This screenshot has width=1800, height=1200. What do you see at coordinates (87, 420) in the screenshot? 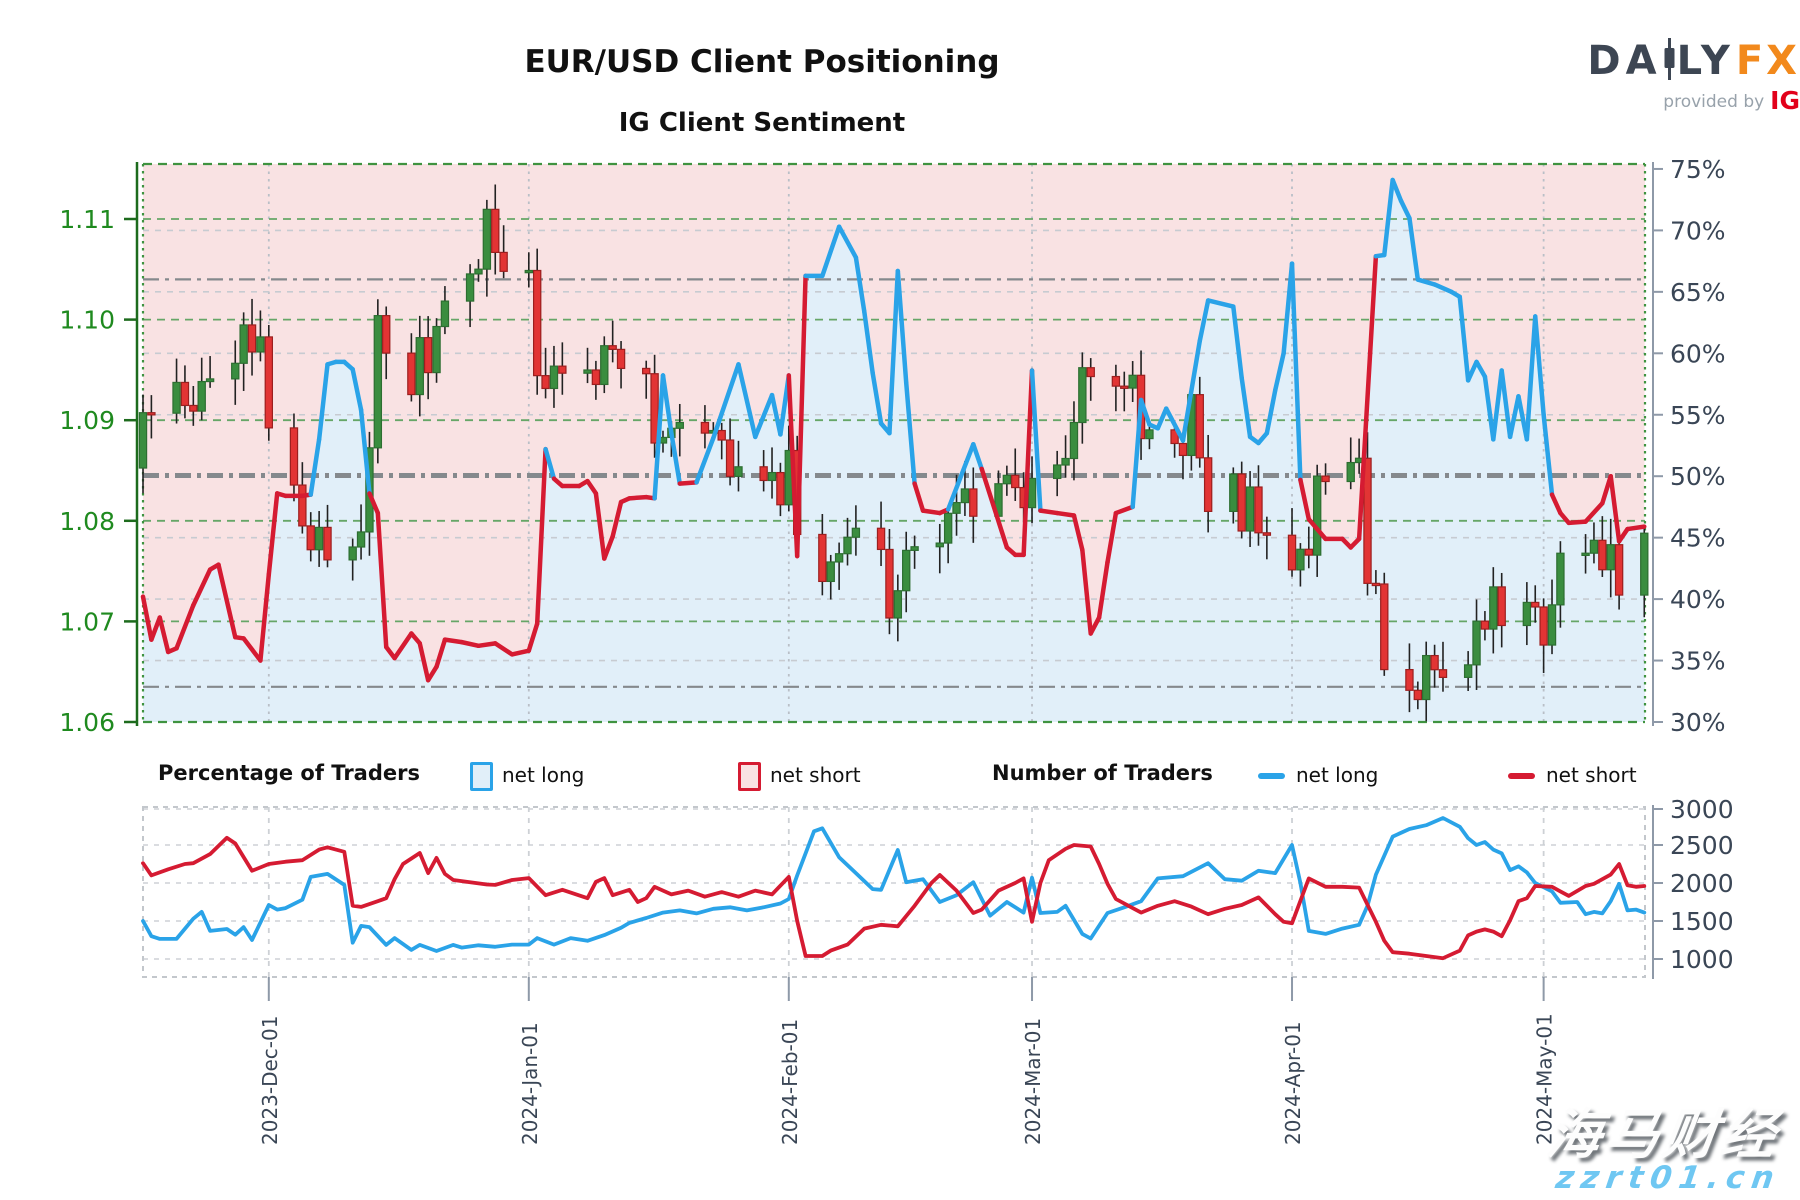
I see `price-axis-label: 1.09` at bounding box center [87, 420].